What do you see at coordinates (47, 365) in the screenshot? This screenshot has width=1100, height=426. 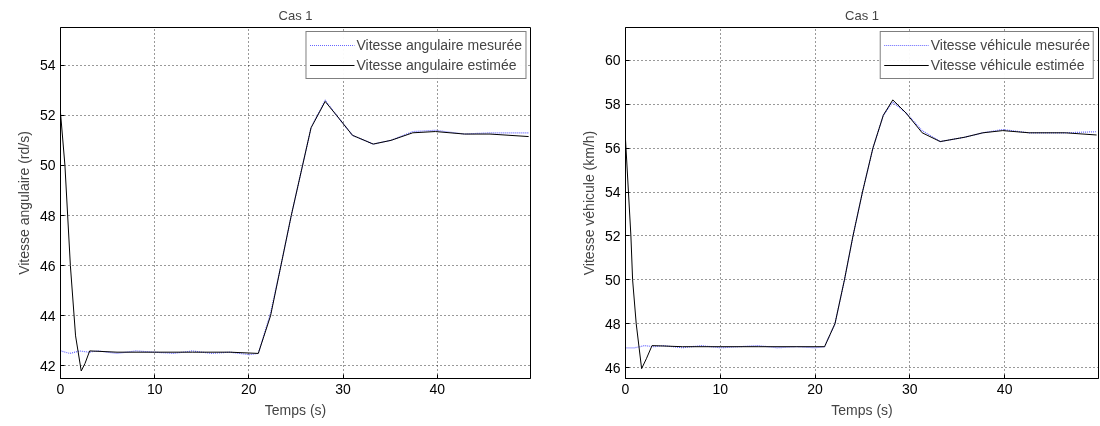 I see `y-tick-label: 42` at bounding box center [47, 365].